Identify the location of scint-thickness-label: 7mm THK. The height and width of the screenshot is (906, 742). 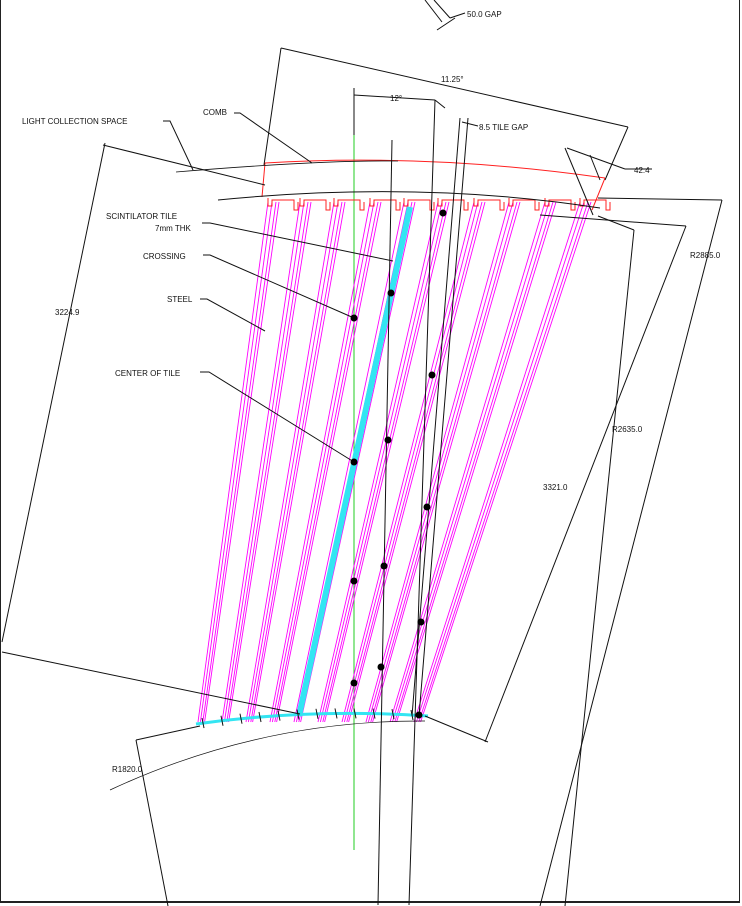
(173, 228).